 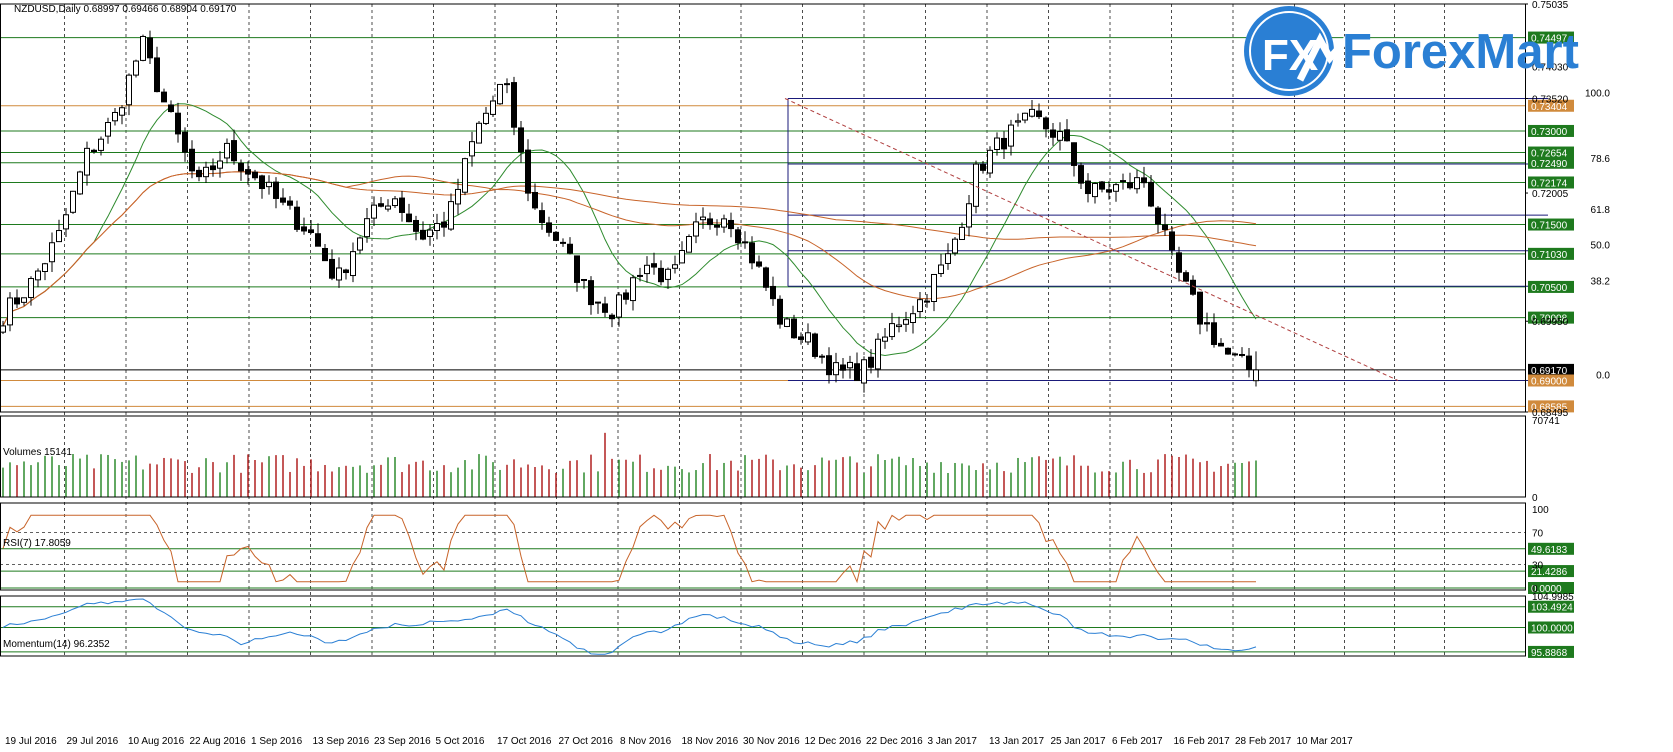 I want to click on rsi-level-tag-text: 0.0000, so click(x=1546, y=589).